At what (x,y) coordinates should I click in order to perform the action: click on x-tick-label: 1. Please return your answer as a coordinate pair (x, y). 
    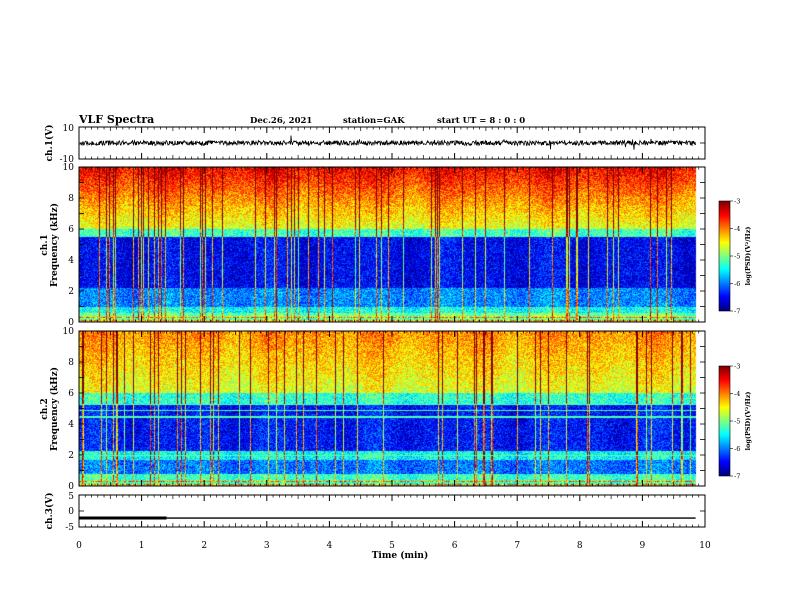
    Looking at the image, I should click on (142, 546).